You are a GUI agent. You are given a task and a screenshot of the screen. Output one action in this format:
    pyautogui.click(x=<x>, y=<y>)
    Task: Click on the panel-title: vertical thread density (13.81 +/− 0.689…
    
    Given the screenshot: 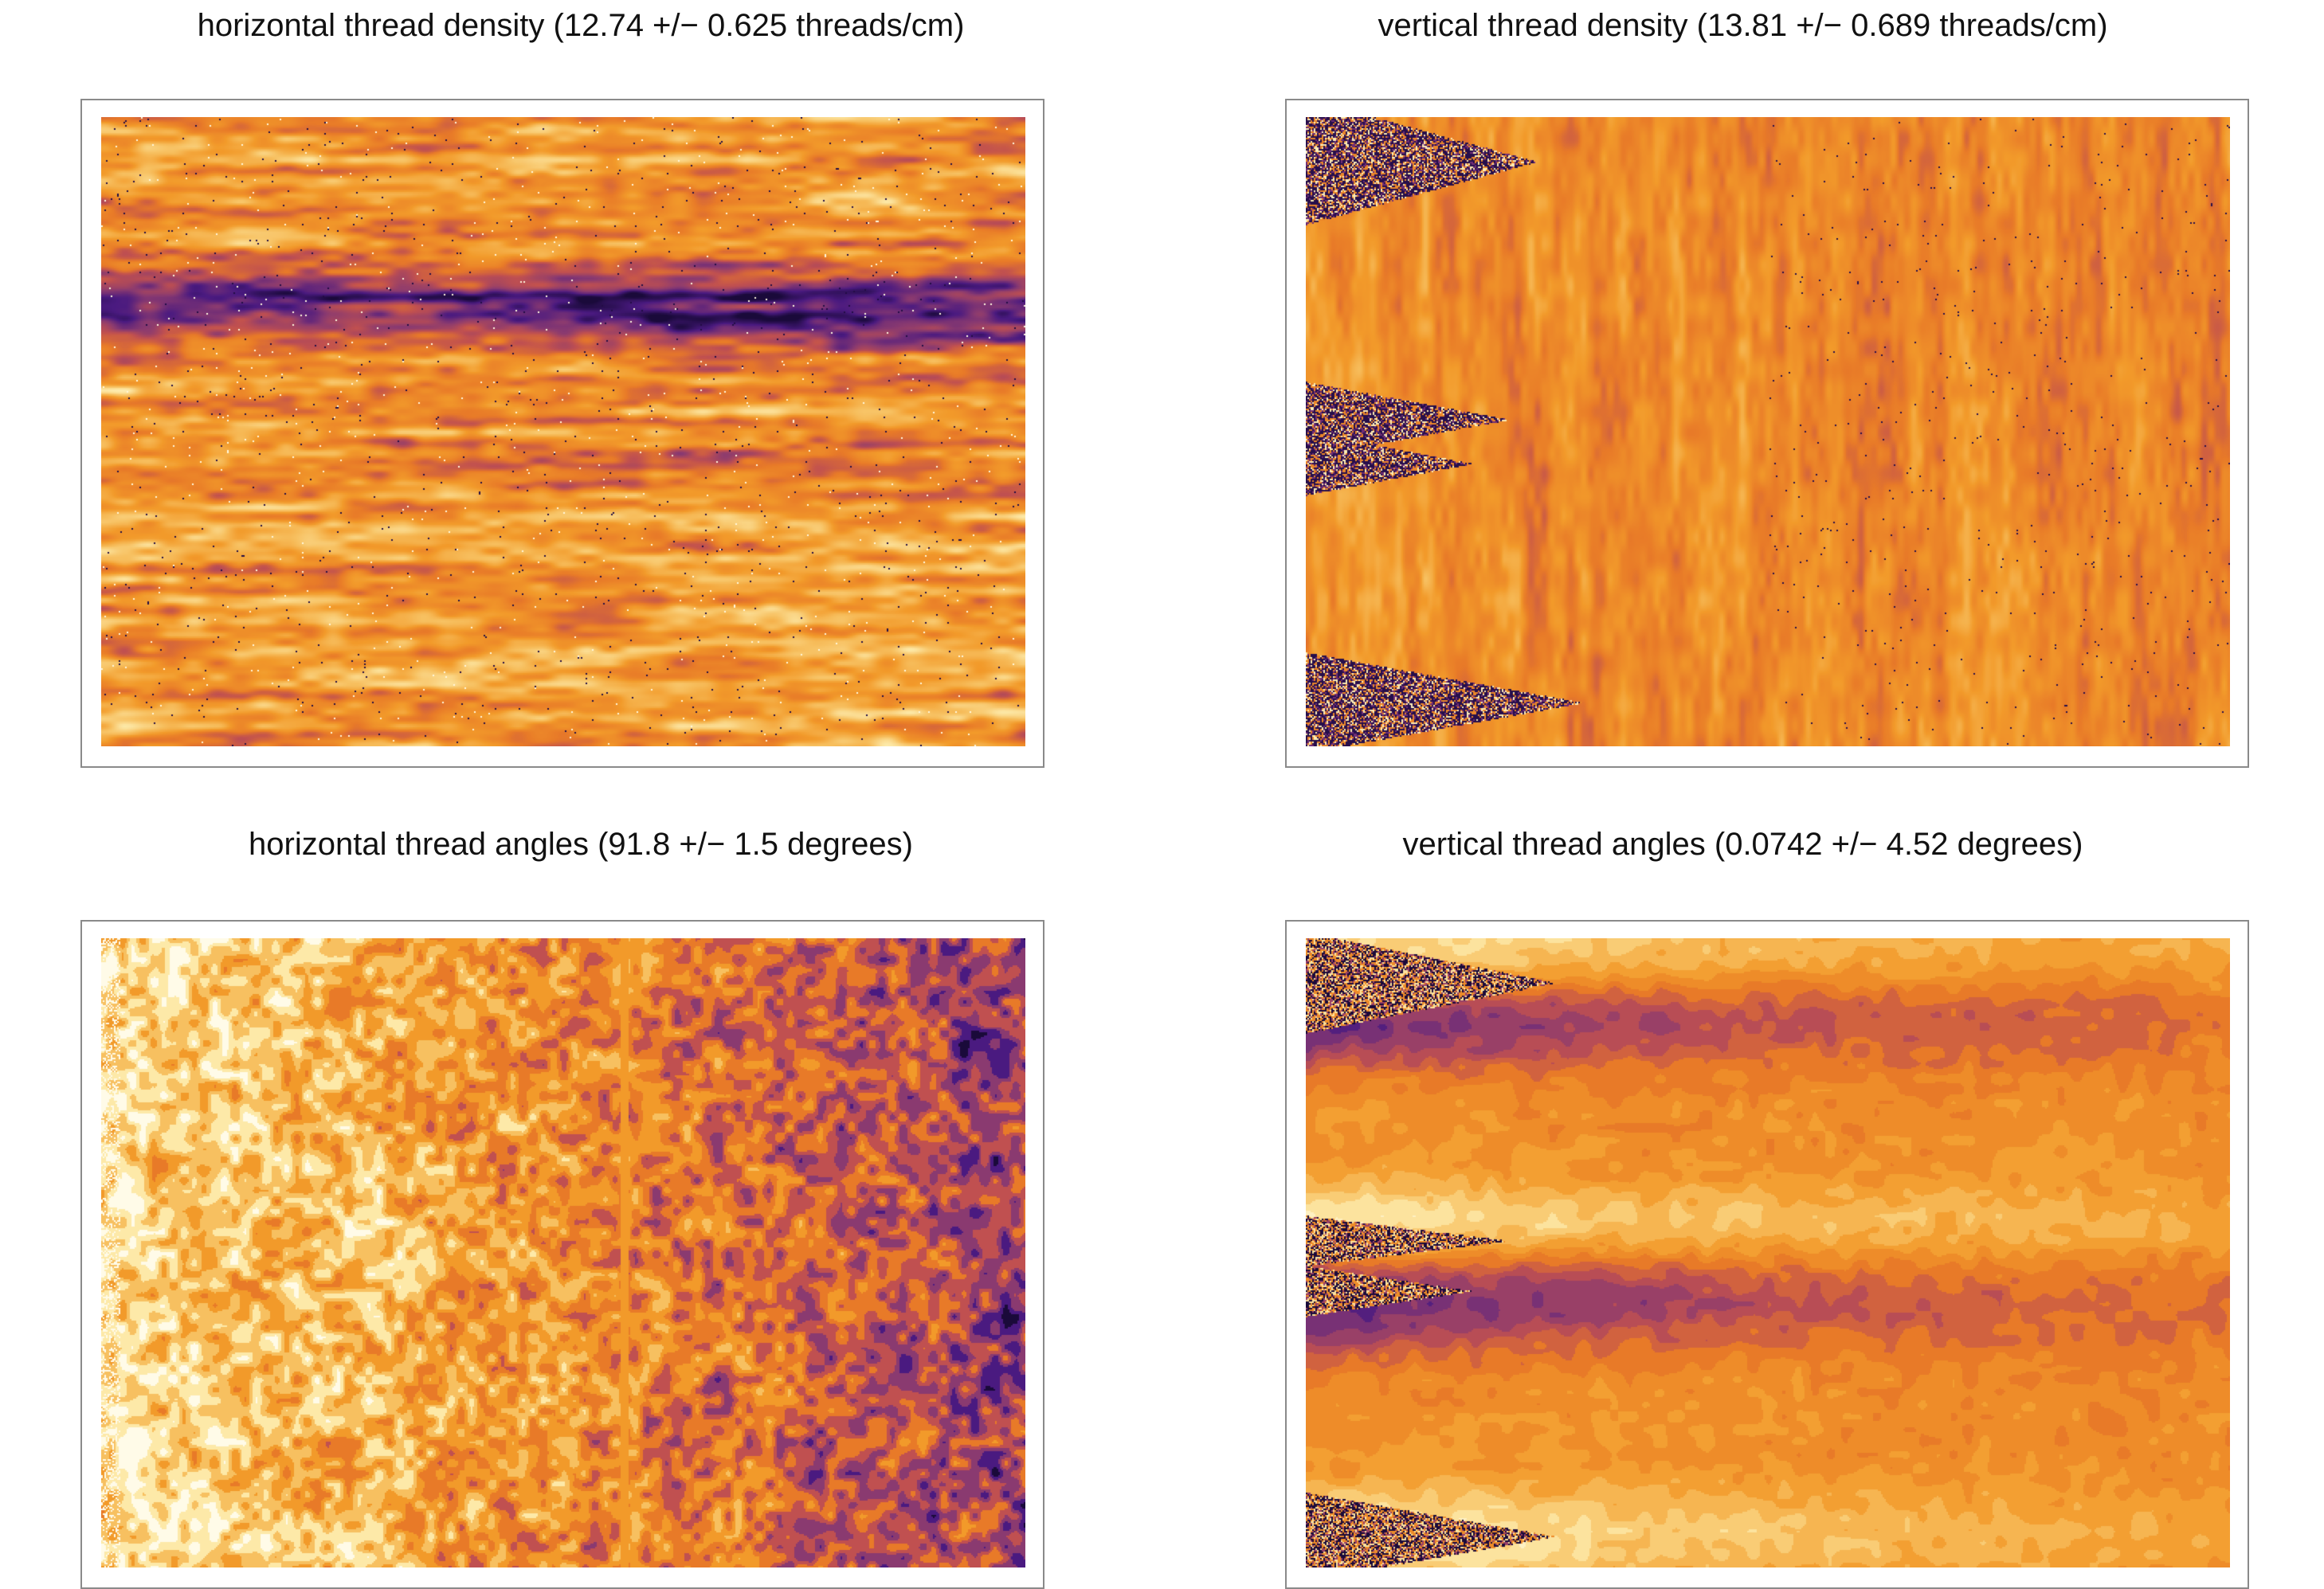 What is the action you would take?
    pyautogui.click(x=1743, y=25)
    